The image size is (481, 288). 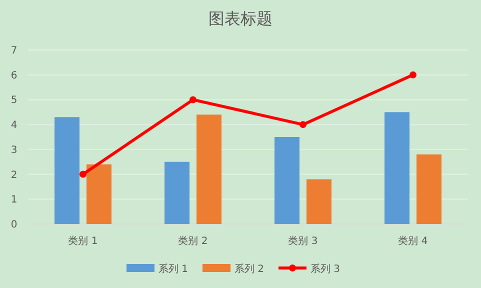 I want to click on chart-title: 图表标题, so click(x=240, y=18).